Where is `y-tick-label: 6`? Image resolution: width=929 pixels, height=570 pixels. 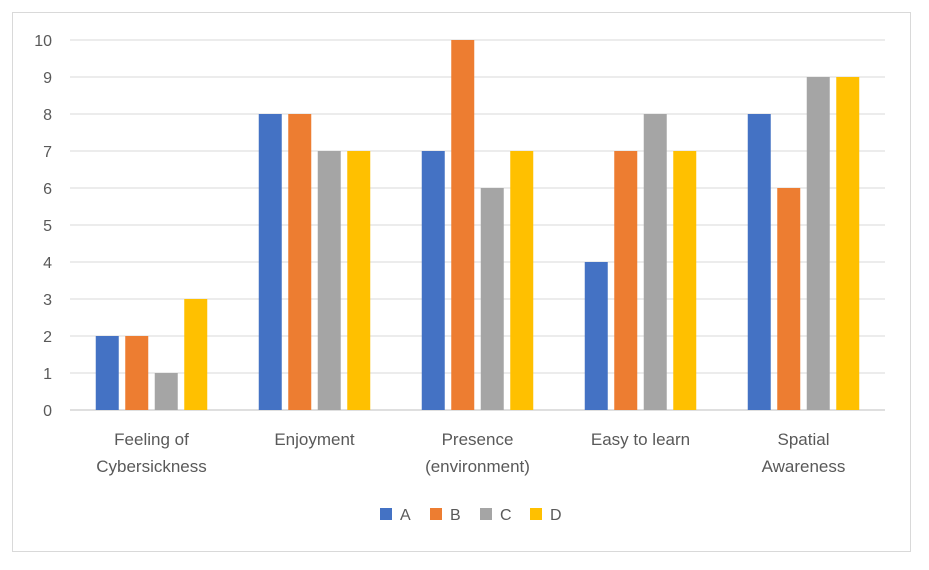 y-tick-label: 6 is located at coordinates (47, 189).